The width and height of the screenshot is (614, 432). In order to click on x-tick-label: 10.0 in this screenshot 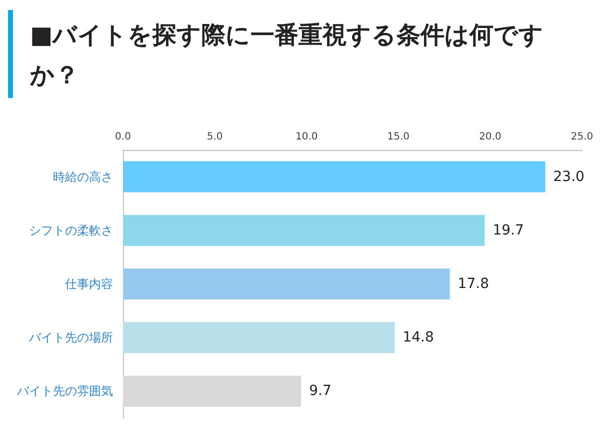, I will do `click(306, 137)`.